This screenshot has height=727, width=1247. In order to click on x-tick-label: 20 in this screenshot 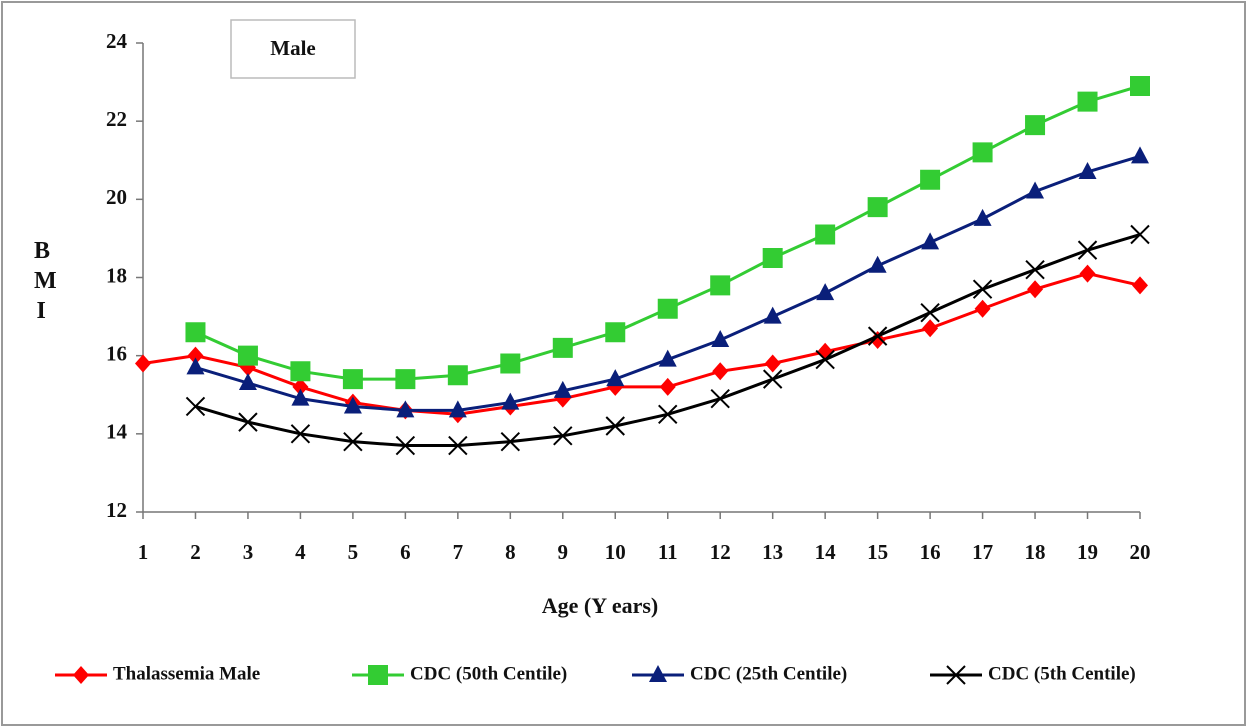, I will do `click(1140, 552)`.